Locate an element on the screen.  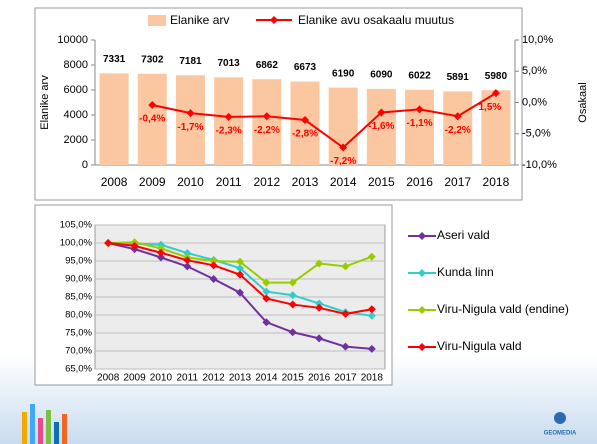
bar-value-label: 7331 is located at coordinates (114, 59).